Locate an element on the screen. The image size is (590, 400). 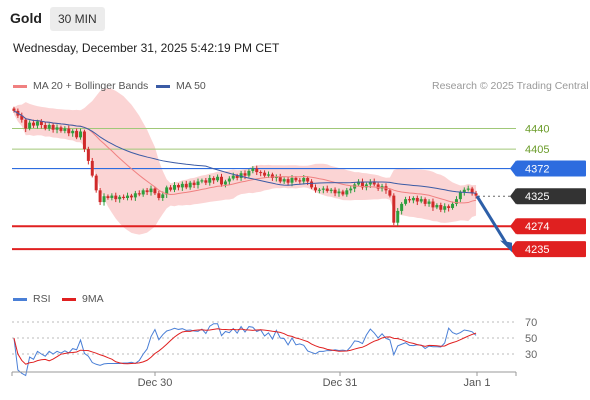
forecast-arrow-shaft is located at coordinates (492, 221).